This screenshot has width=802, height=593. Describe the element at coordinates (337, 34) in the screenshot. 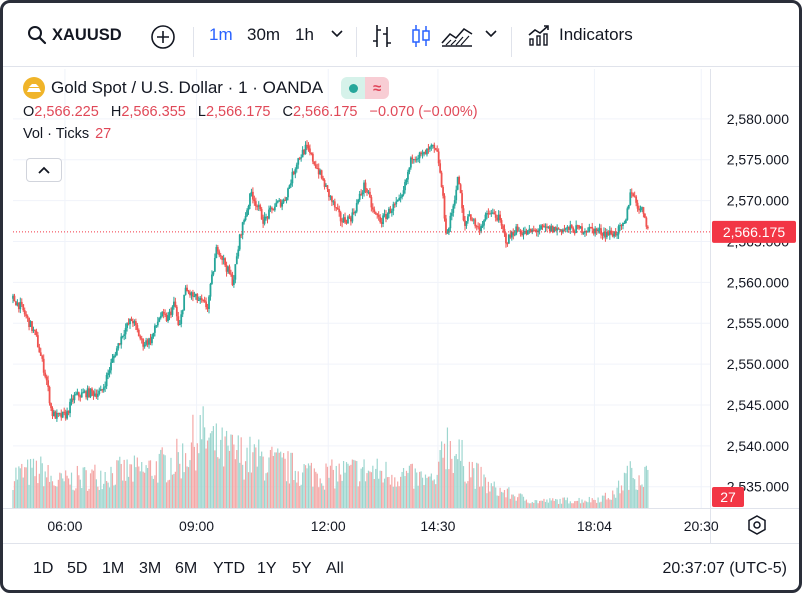

I see `interval-dropdown` at that location.